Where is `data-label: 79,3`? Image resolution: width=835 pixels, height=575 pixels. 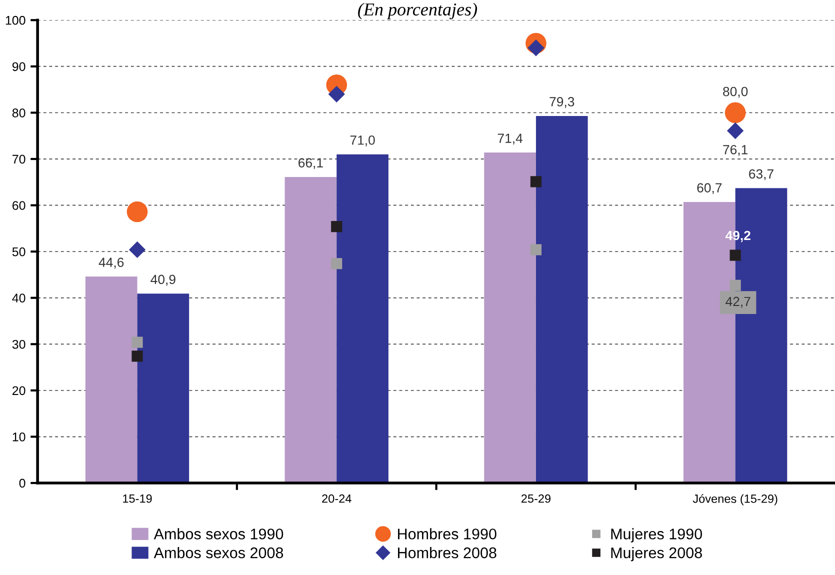 data-label: 79,3 is located at coordinates (562, 102).